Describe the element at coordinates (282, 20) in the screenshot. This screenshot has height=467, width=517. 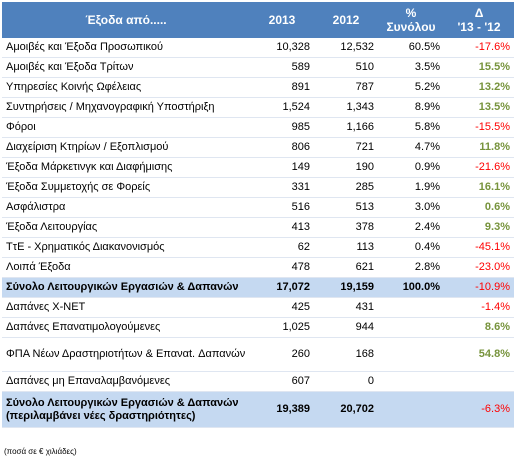
I see `header-2013: 2013` at that location.